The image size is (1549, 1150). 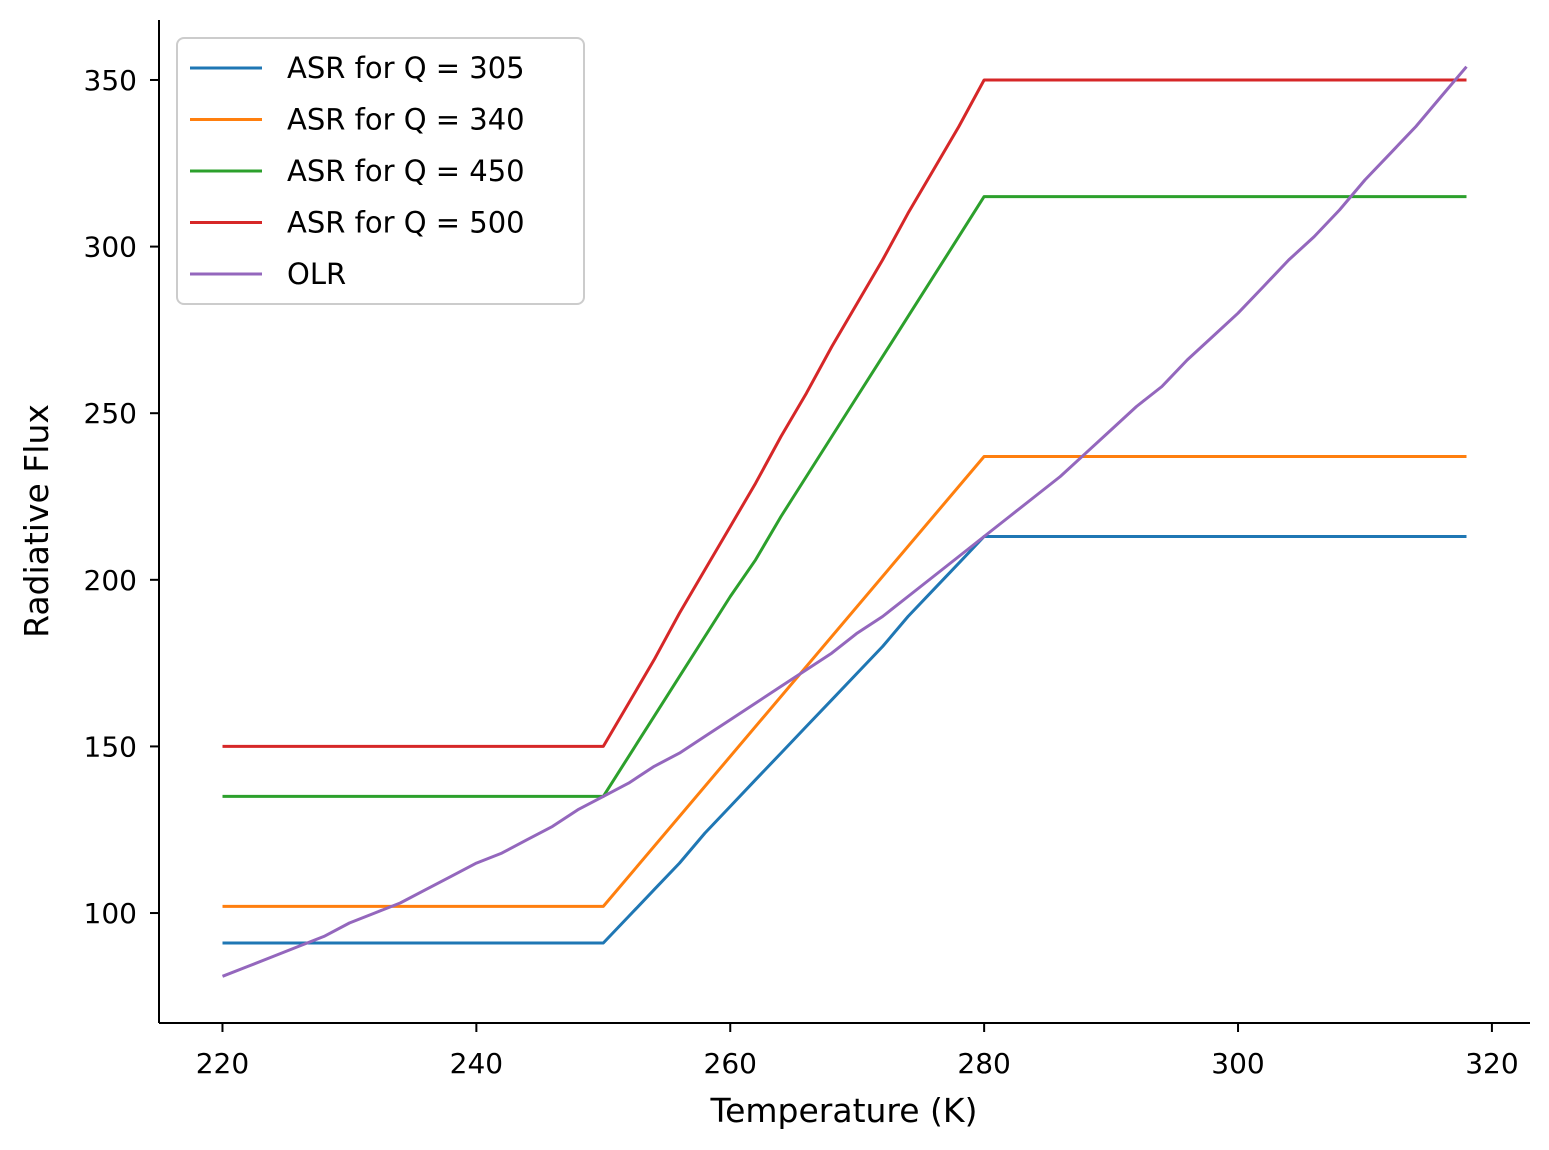 I want to click on legend-label-asr-for-q-450: ASR for Q = 450, so click(x=406, y=171).